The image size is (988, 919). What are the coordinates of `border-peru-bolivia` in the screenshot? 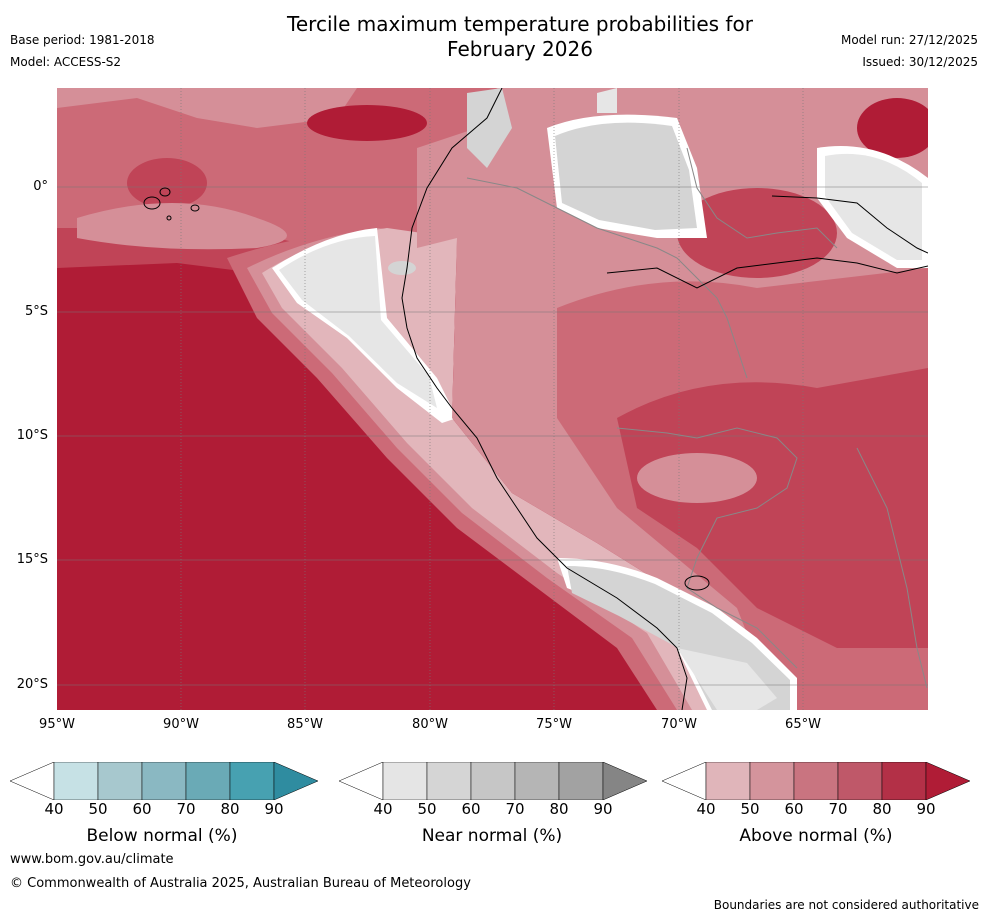 It's located at (707, 548).